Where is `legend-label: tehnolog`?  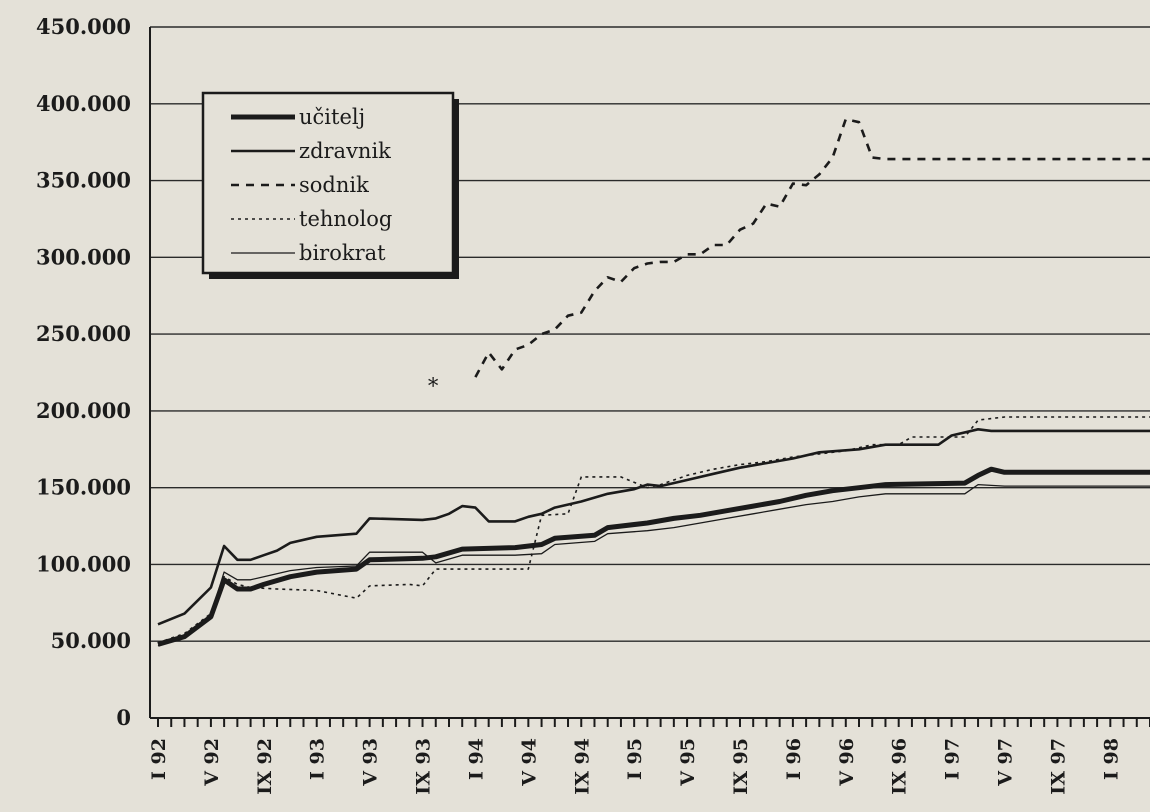 legend-label: tehnolog is located at coordinates (345, 219).